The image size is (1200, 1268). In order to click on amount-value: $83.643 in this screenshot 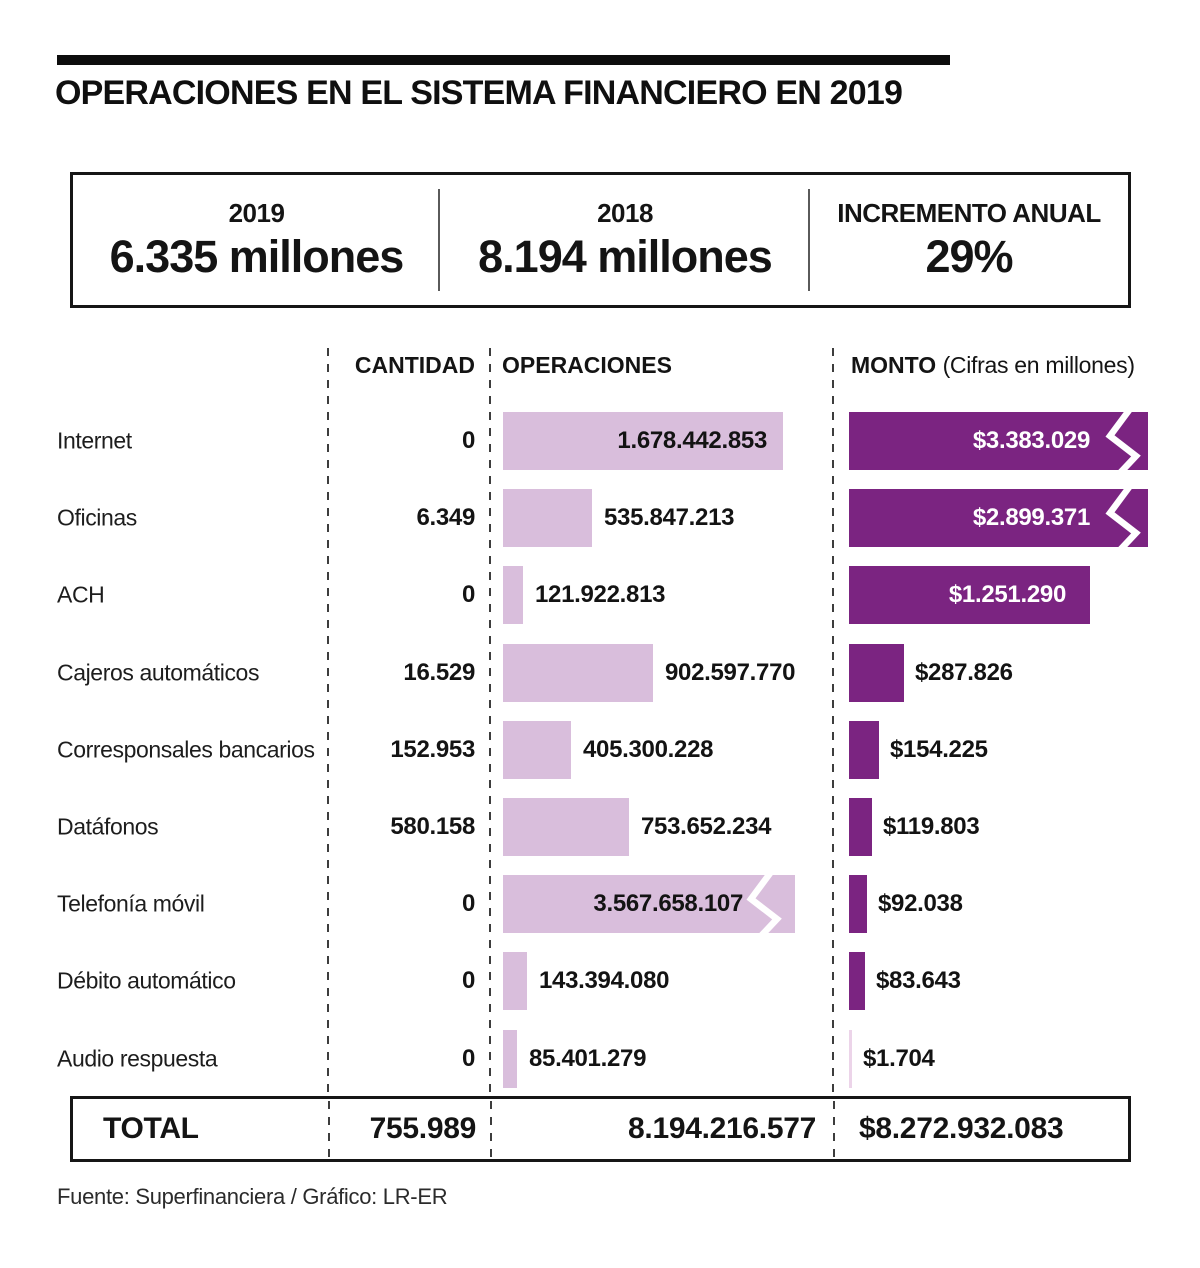, I will do `click(918, 980)`.